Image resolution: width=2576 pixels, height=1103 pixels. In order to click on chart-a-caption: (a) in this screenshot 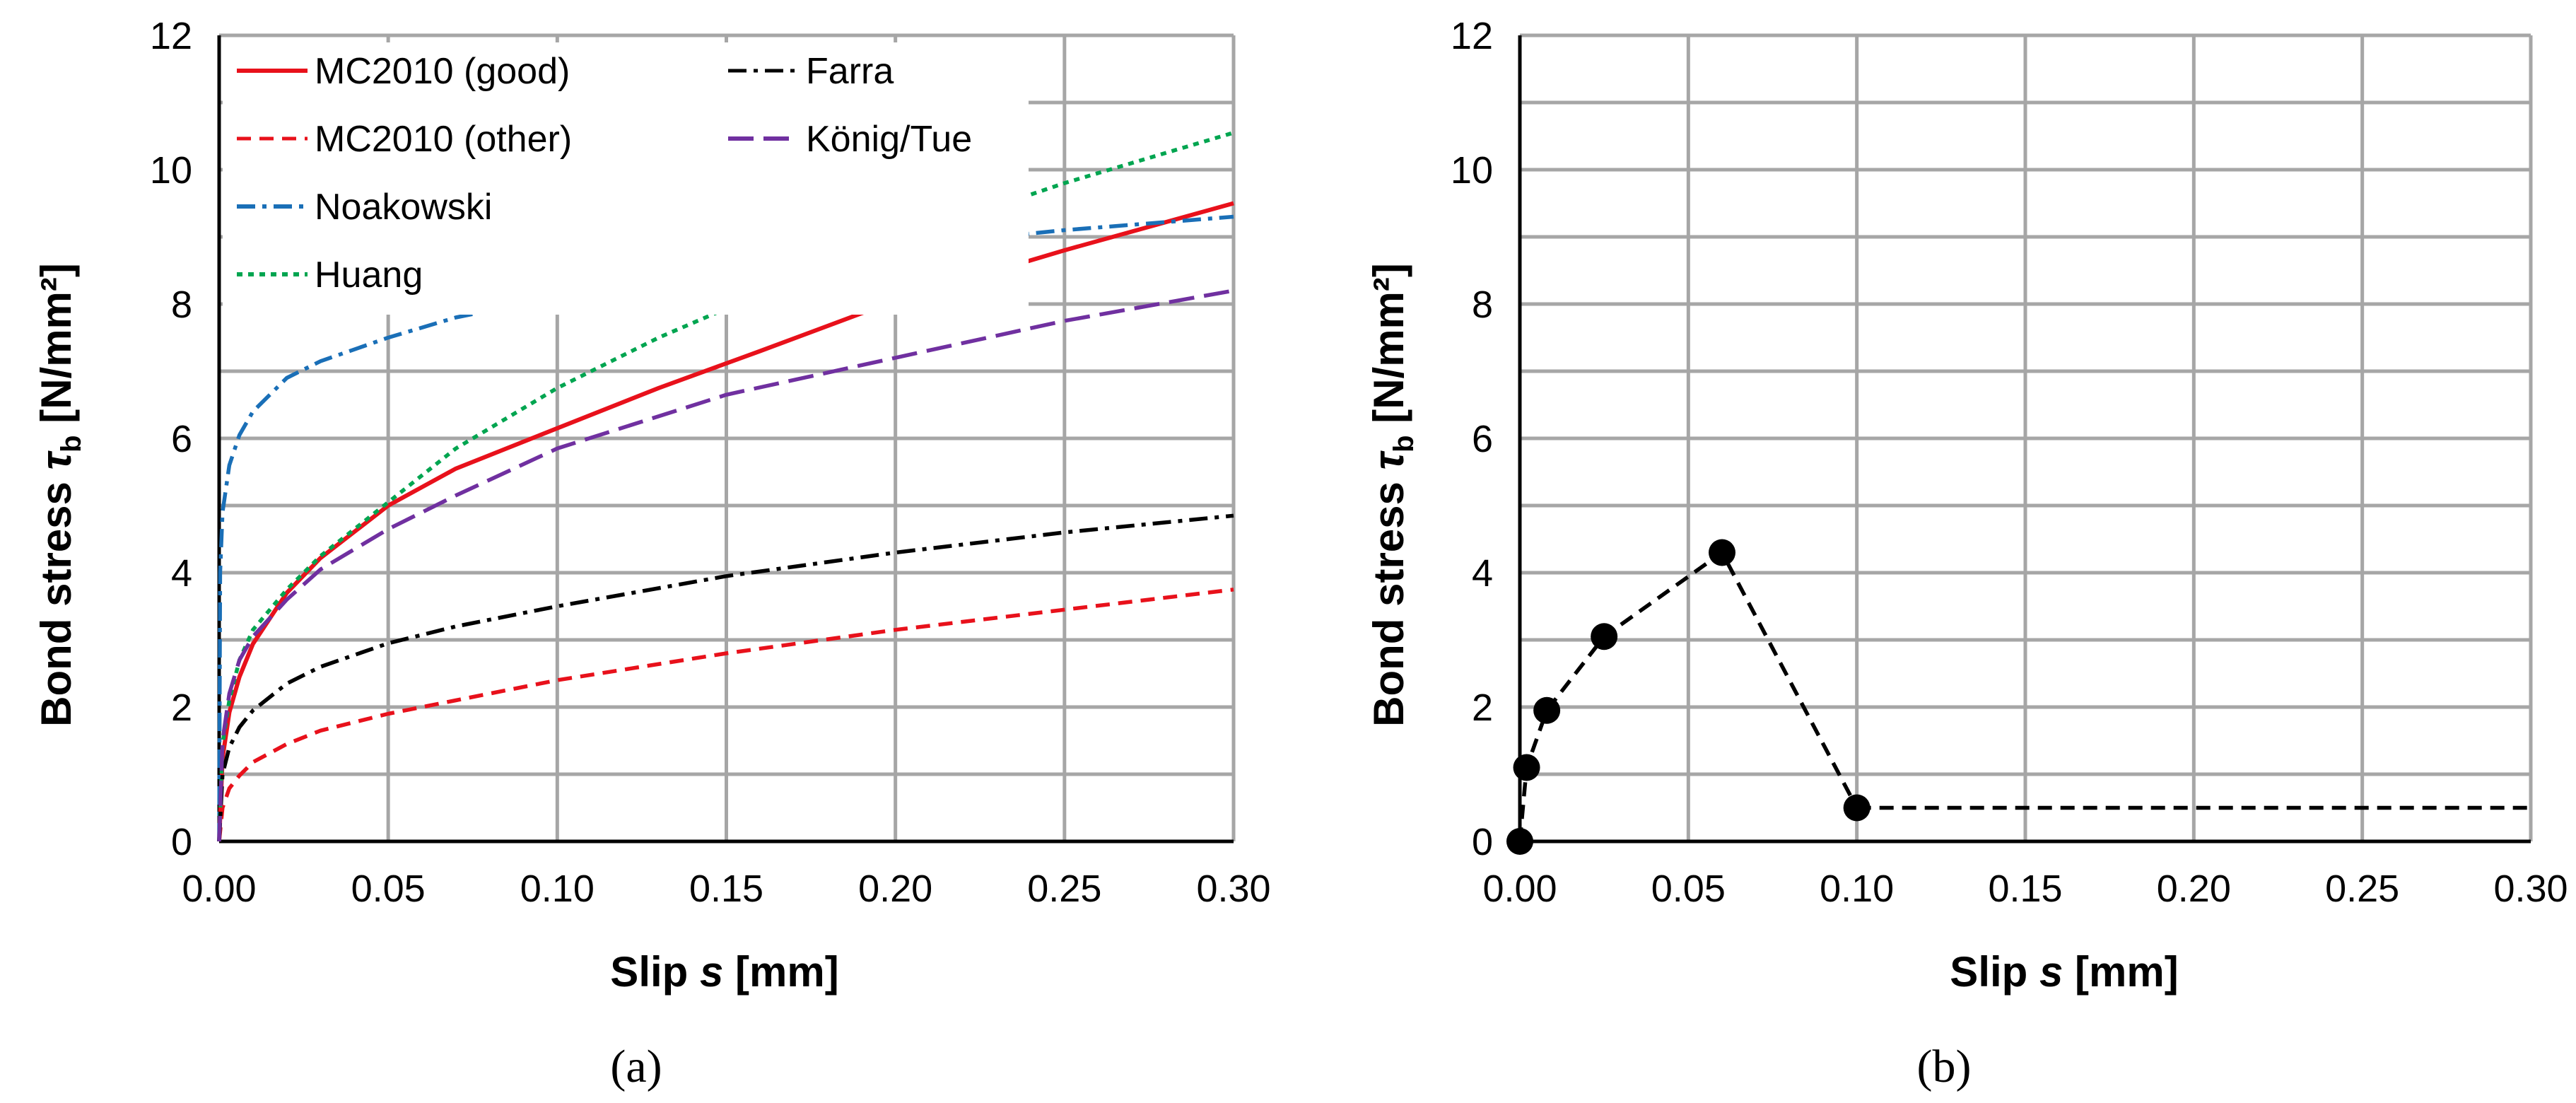, I will do `click(636, 1066)`.